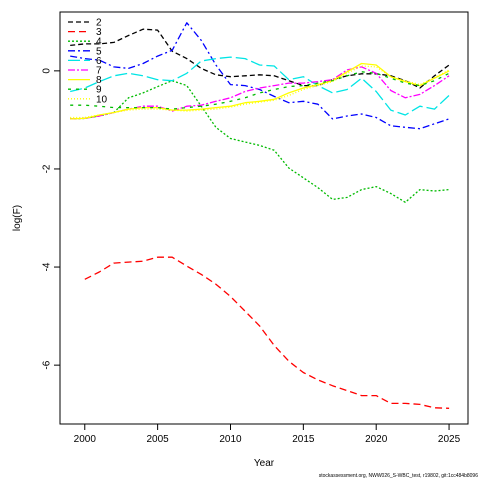 The image size is (480, 480). I want to click on legend-label-9: 9, so click(99, 90).